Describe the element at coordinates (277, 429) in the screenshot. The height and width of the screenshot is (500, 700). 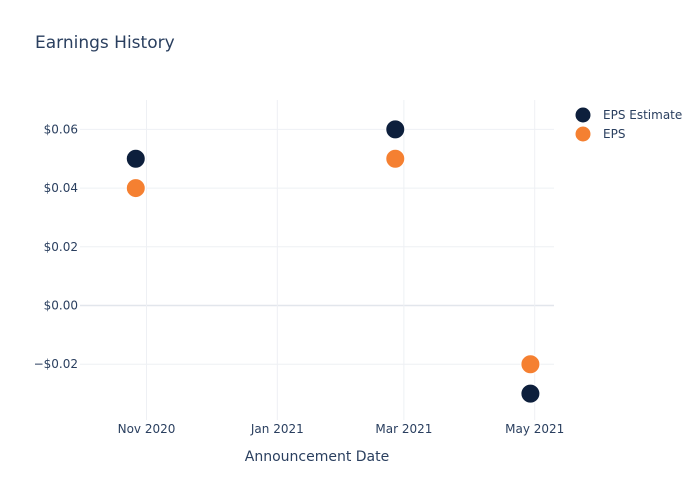
I see `x-tick-label: Jan 2021` at that location.